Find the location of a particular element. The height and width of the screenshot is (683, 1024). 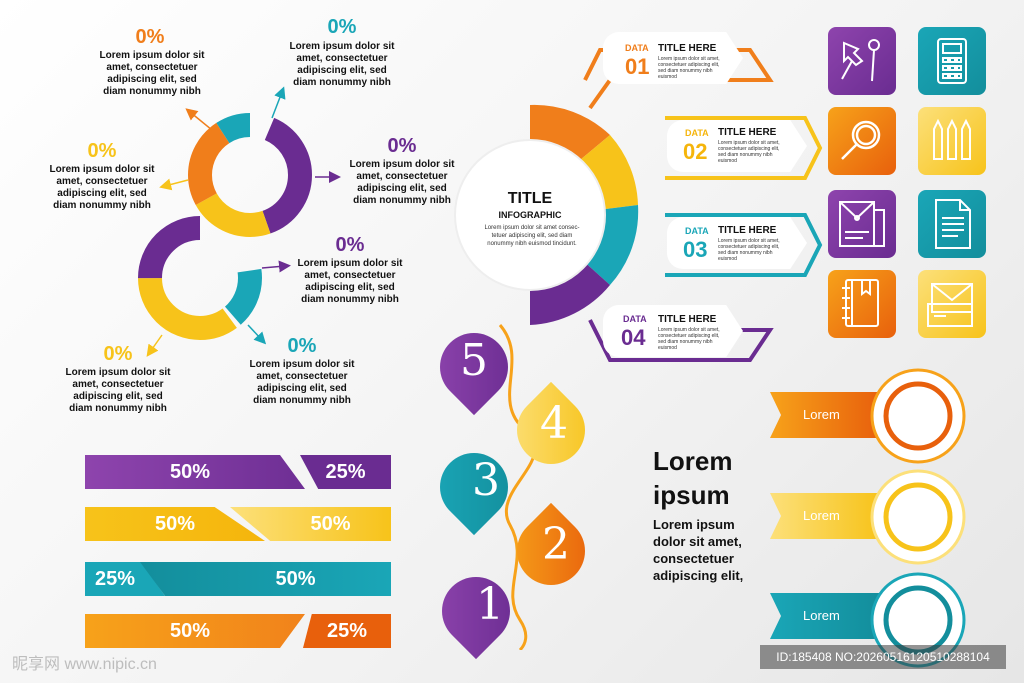

label-pct-4: 0% is located at coordinates (402, 146).